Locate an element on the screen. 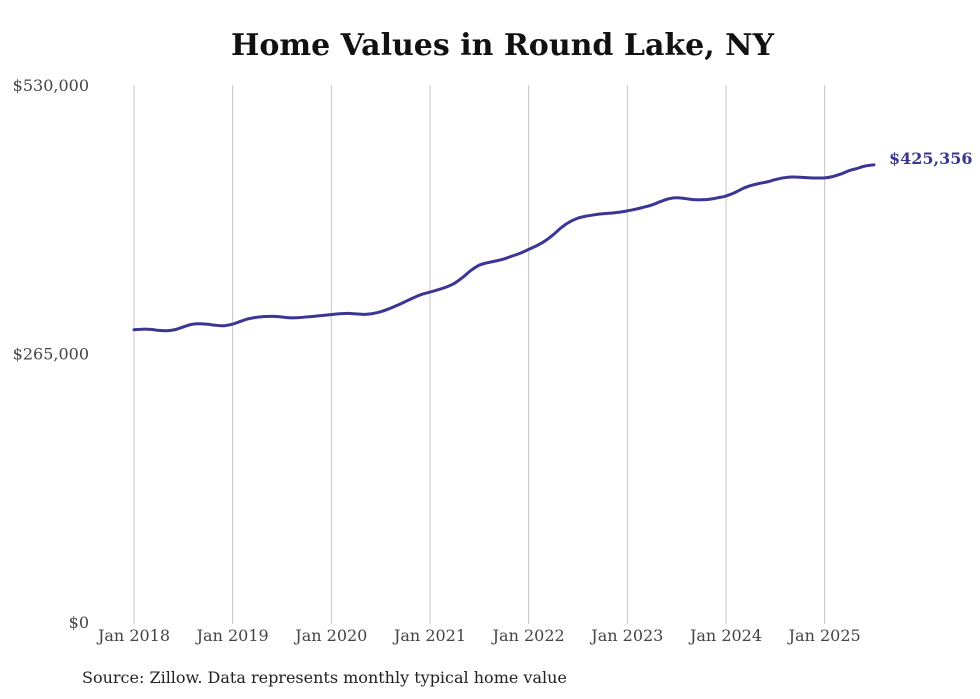  x-tick-label: Jan 2021 is located at coordinates (429, 635).